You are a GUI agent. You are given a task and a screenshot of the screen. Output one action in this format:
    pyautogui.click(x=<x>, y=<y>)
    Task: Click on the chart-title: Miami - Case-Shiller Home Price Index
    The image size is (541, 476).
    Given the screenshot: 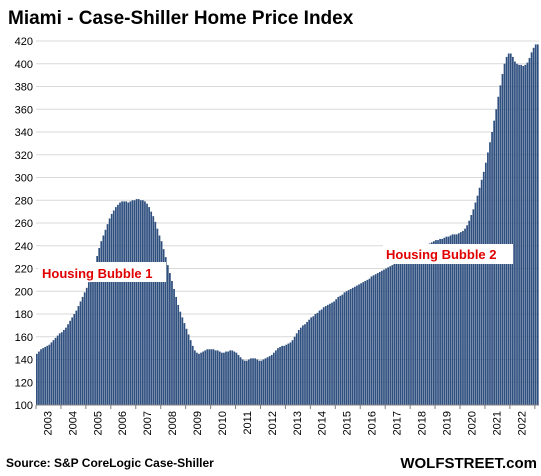 What is the action you would take?
    pyautogui.click(x=181, y=18)
    